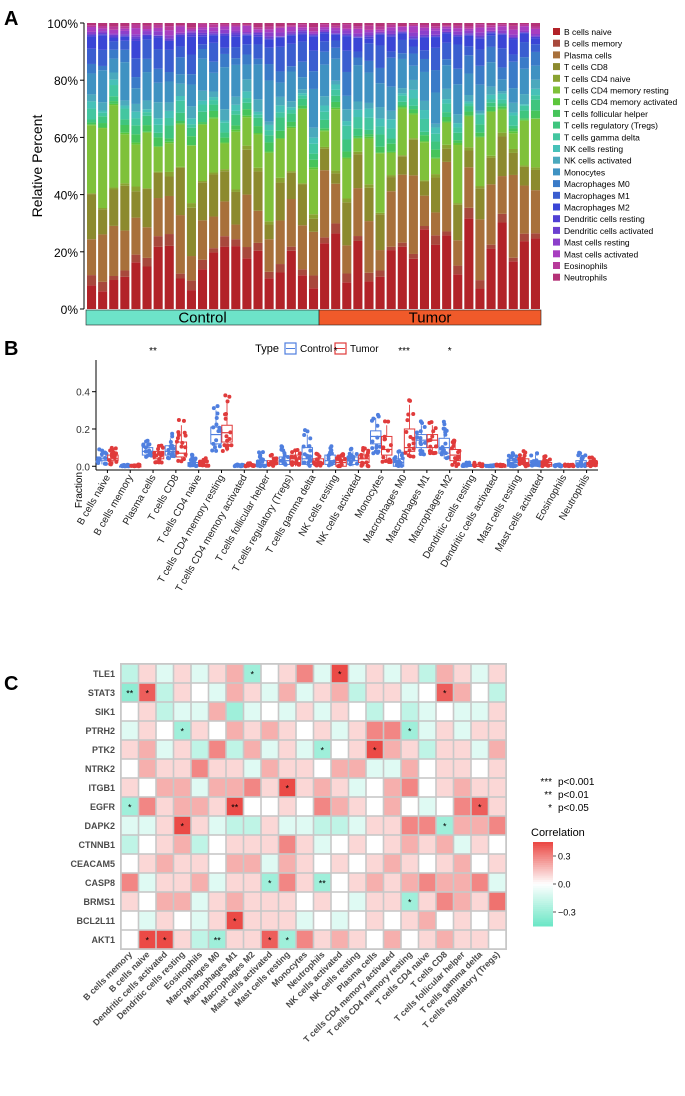 The image size is (685, 1096). What do you see at coordinates (558, 833) in the screenshot?
I see `colorbar-title: Correlation` at bounding box center [558, 833].